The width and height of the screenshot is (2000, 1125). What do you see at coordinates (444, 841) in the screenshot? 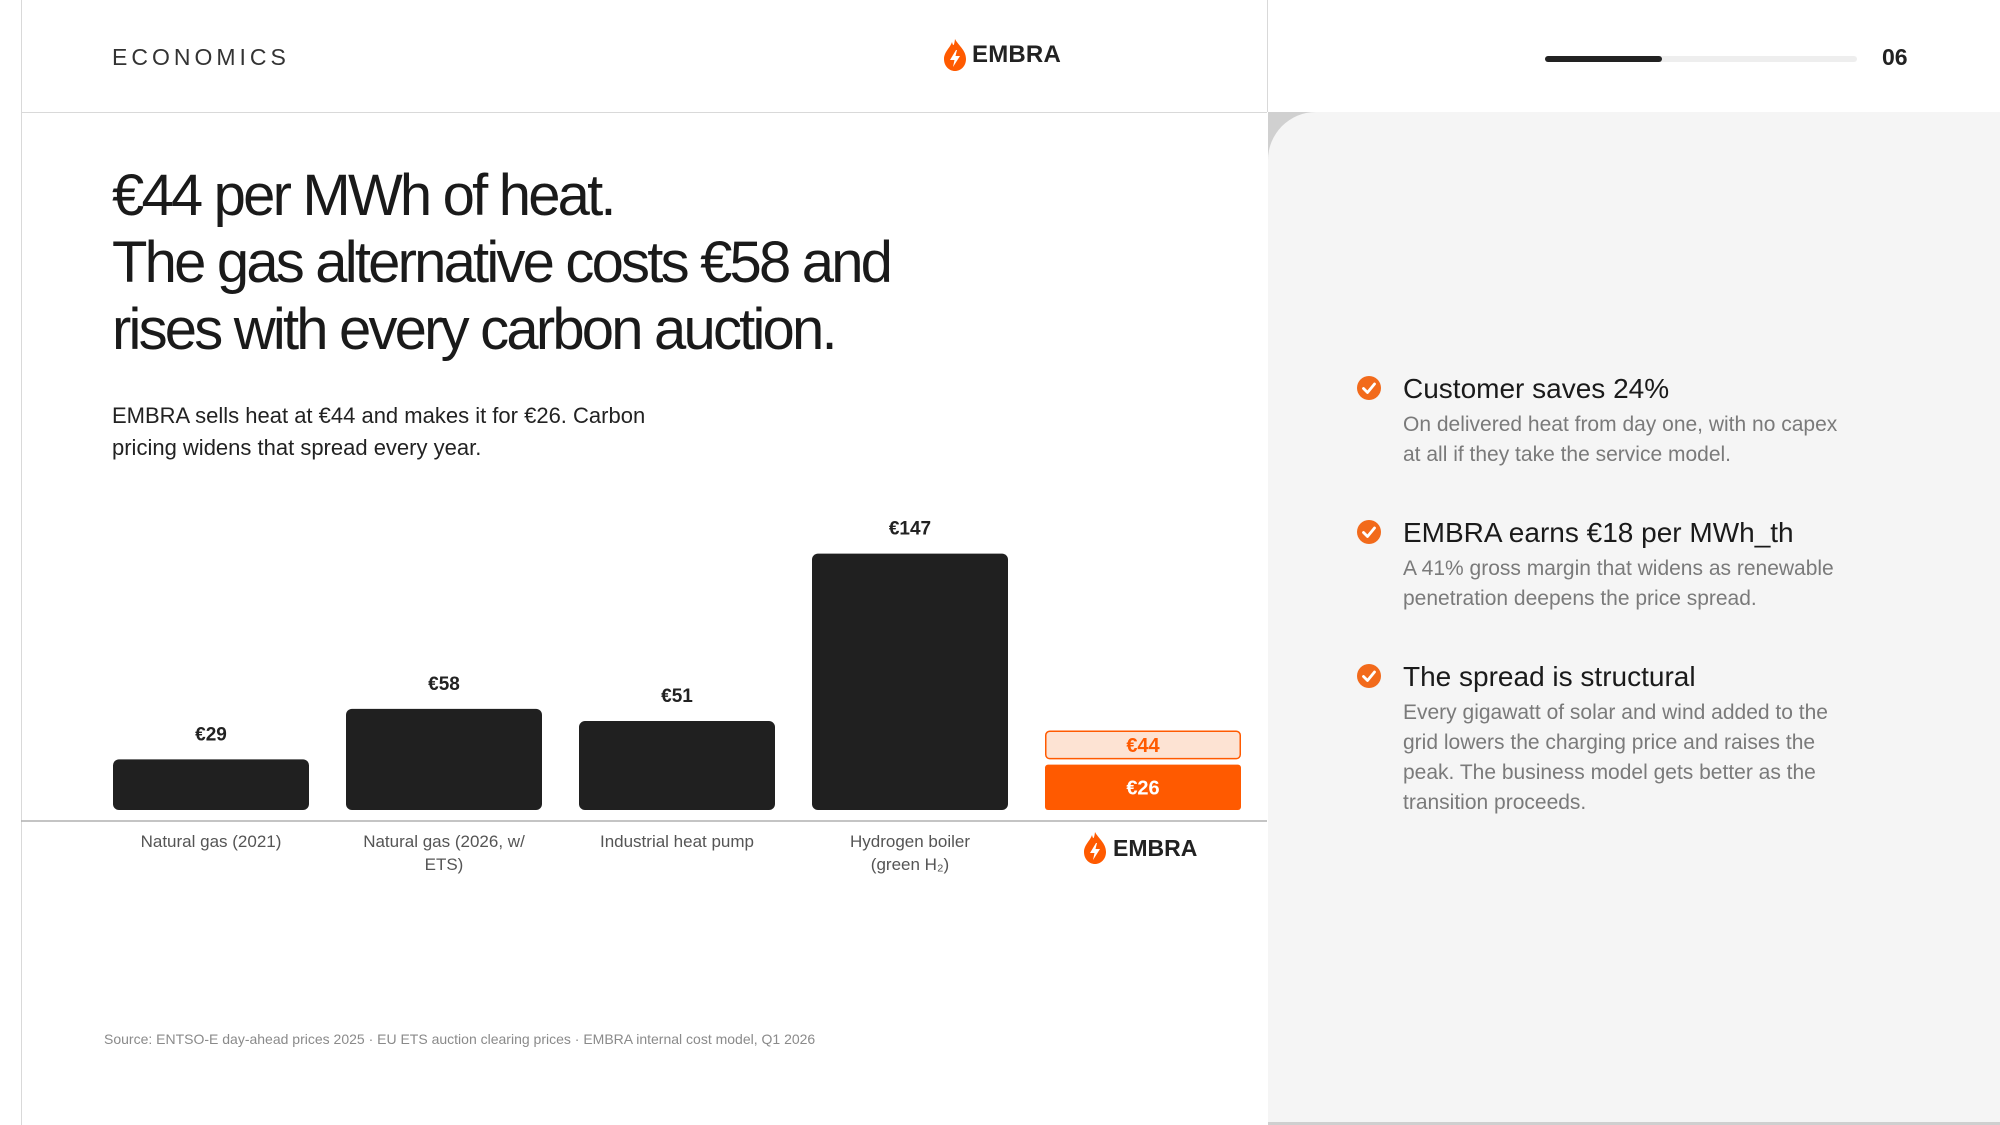
I see `category-label-2: Natural gas (2026, w/` at bounding box center [444, 841].